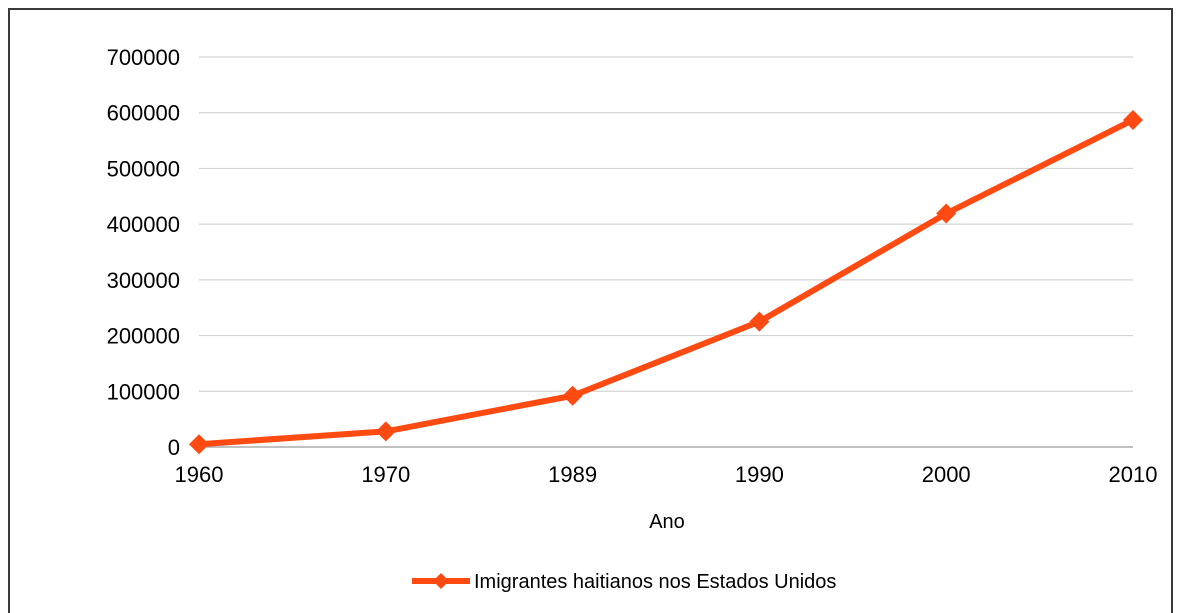 The height and width of the screenshot is (613, 1181). What do you see at coordinates (143, 336) in the screenshot?
I see `y-tick-label: 200000` at bounding box center [143, 336].